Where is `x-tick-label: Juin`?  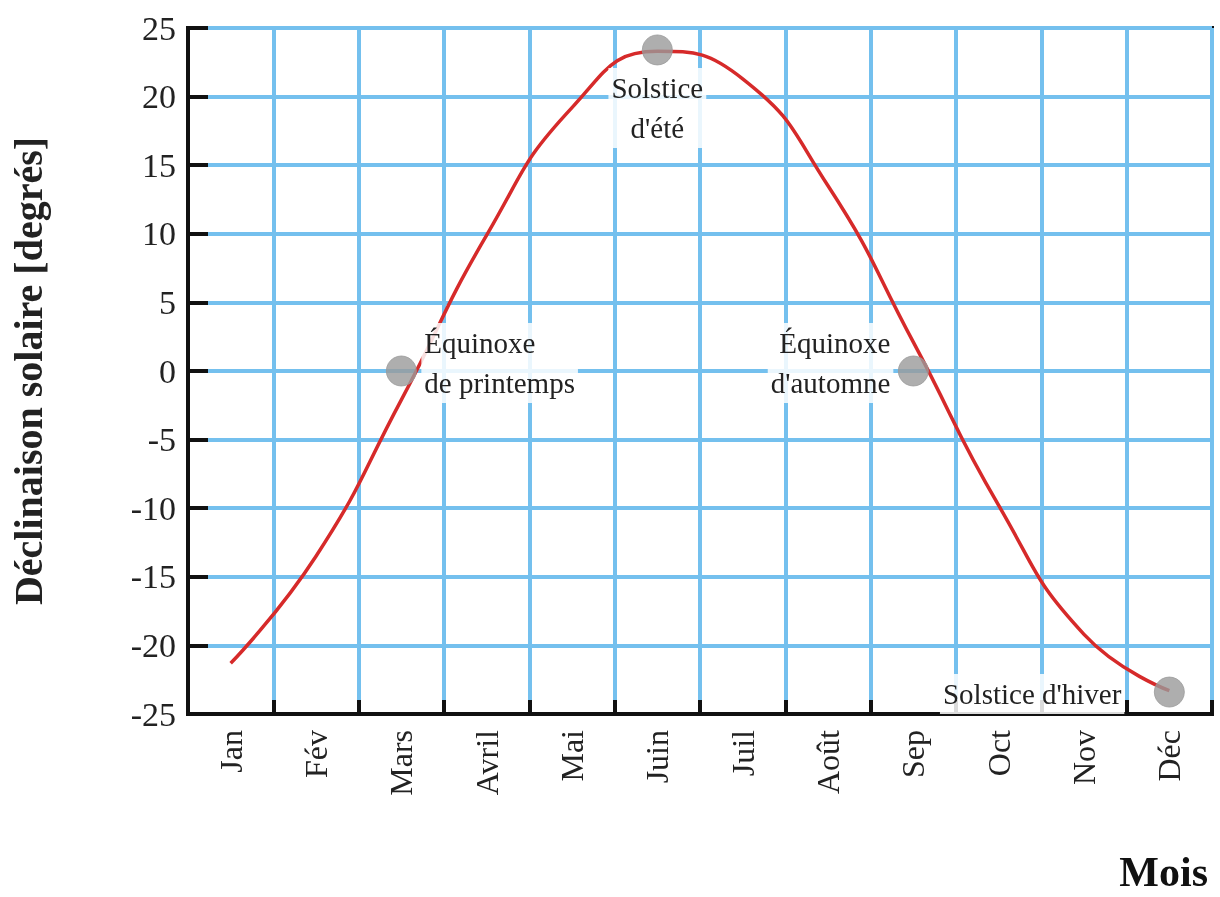 x-tick-label: Juin is located at coordinates (657, 757).